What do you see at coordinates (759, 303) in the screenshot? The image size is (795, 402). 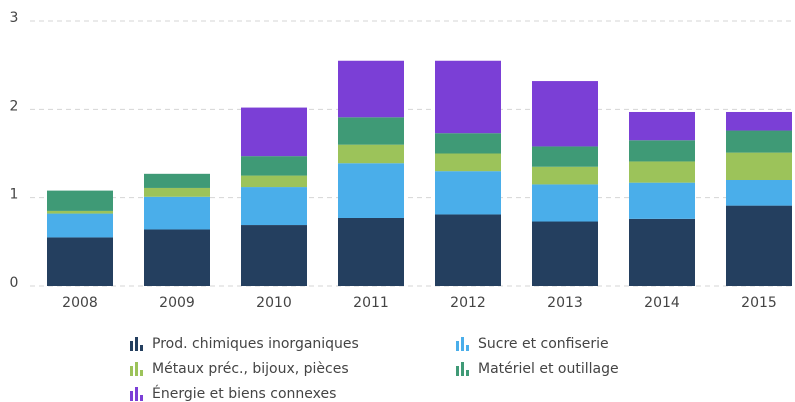 I see `x-tick-label: 2015` at bounding box center [759, 303].